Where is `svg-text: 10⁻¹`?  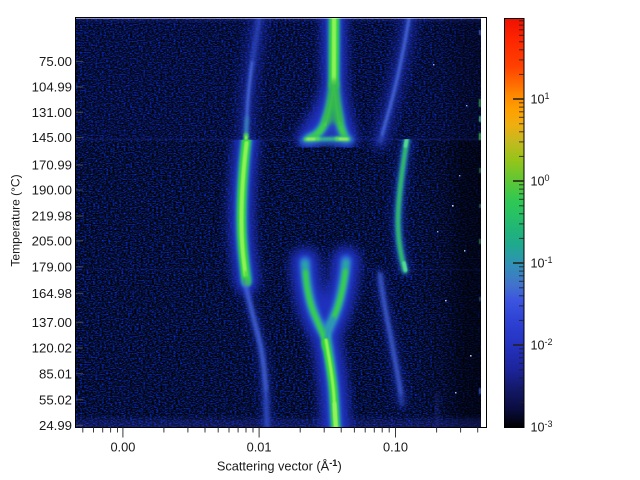 svg-text: 10⁻¹ is located at coordinates (542, 263).